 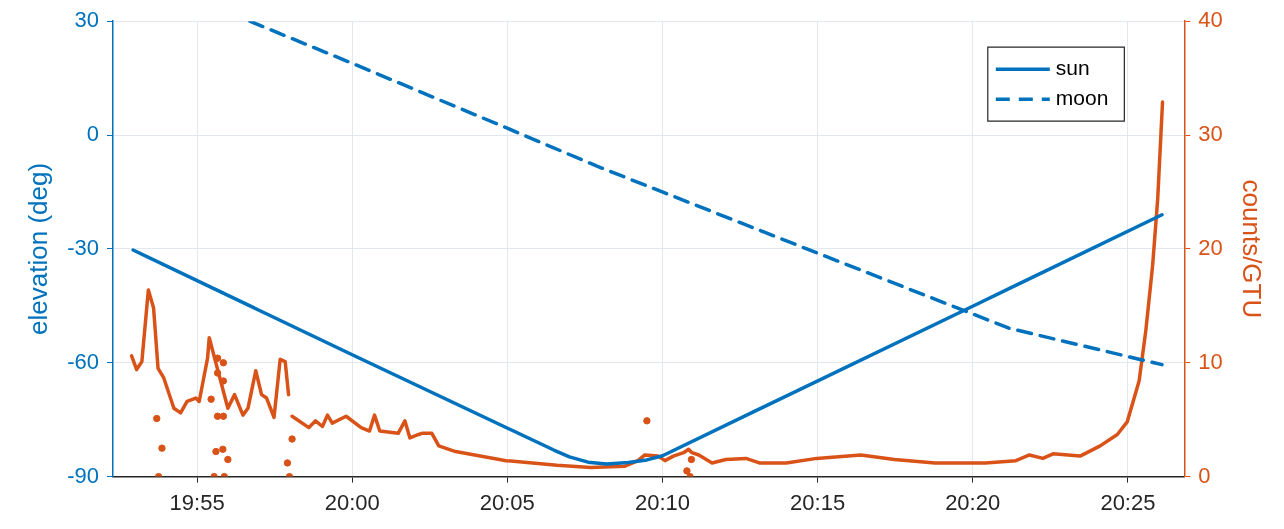 What do you see at coordinates (1204, 475) in the screenshot?
I see `y2-tick-label: 0` at bounding box center [1204, 475].